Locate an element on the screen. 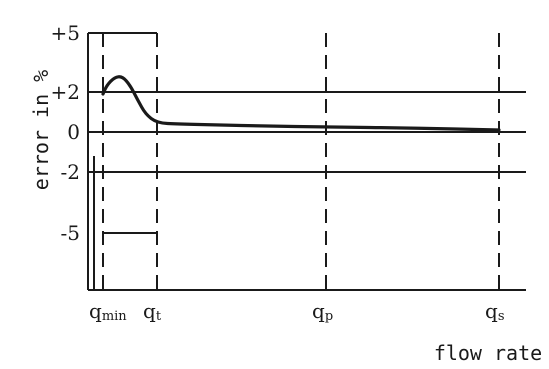  x-tick-label: qmin is located at coordinates (108, 311).